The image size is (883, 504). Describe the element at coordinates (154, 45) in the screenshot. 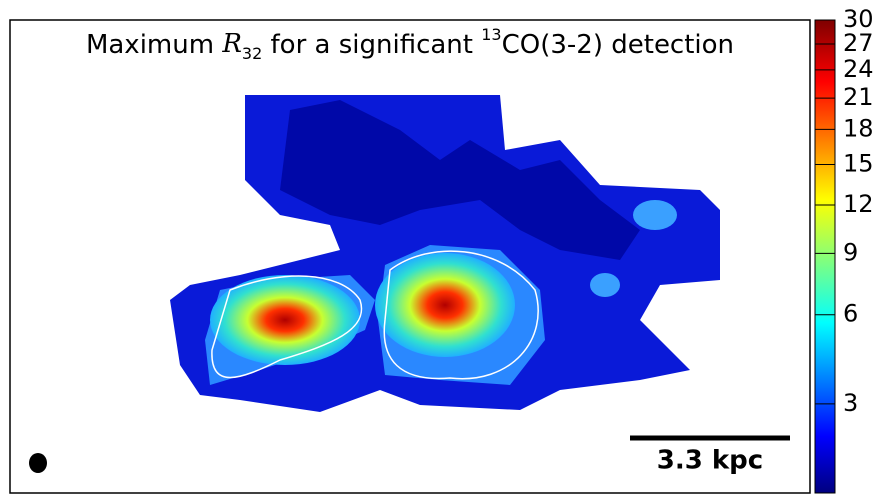

I see `title-part: Maximum` at that location.